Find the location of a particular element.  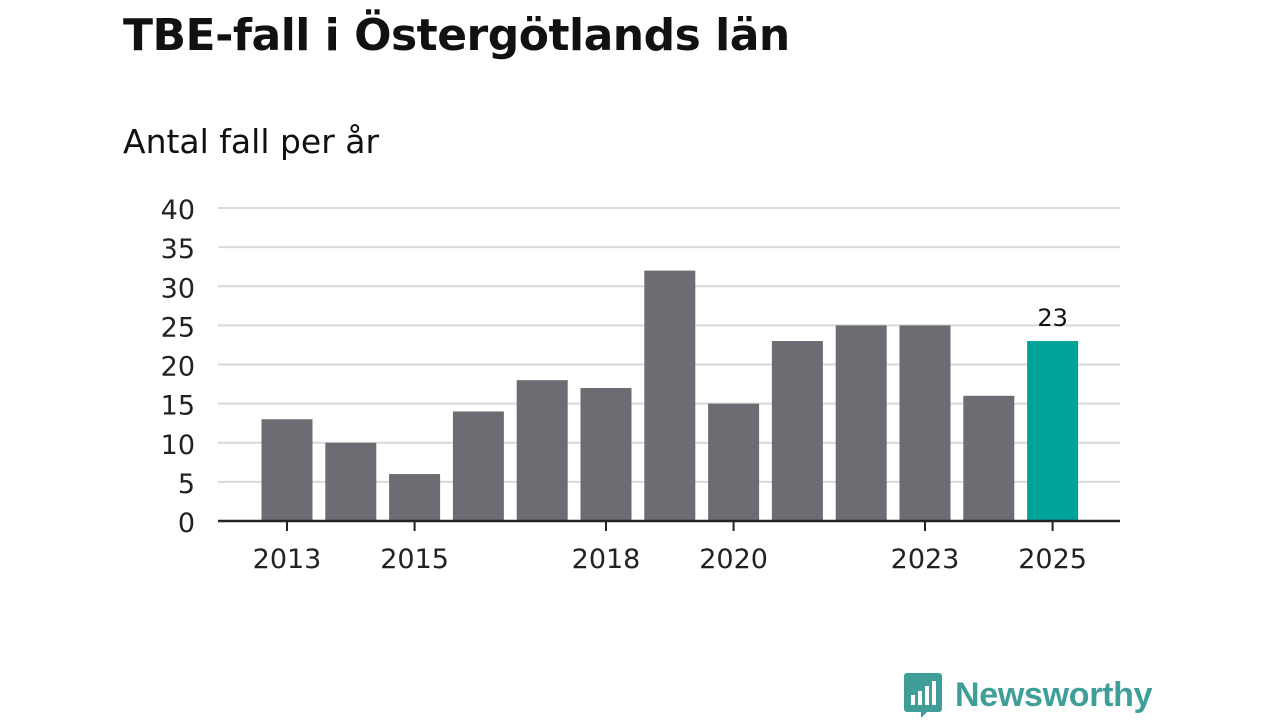

bar-2015 is located at coordinates (415, 497).